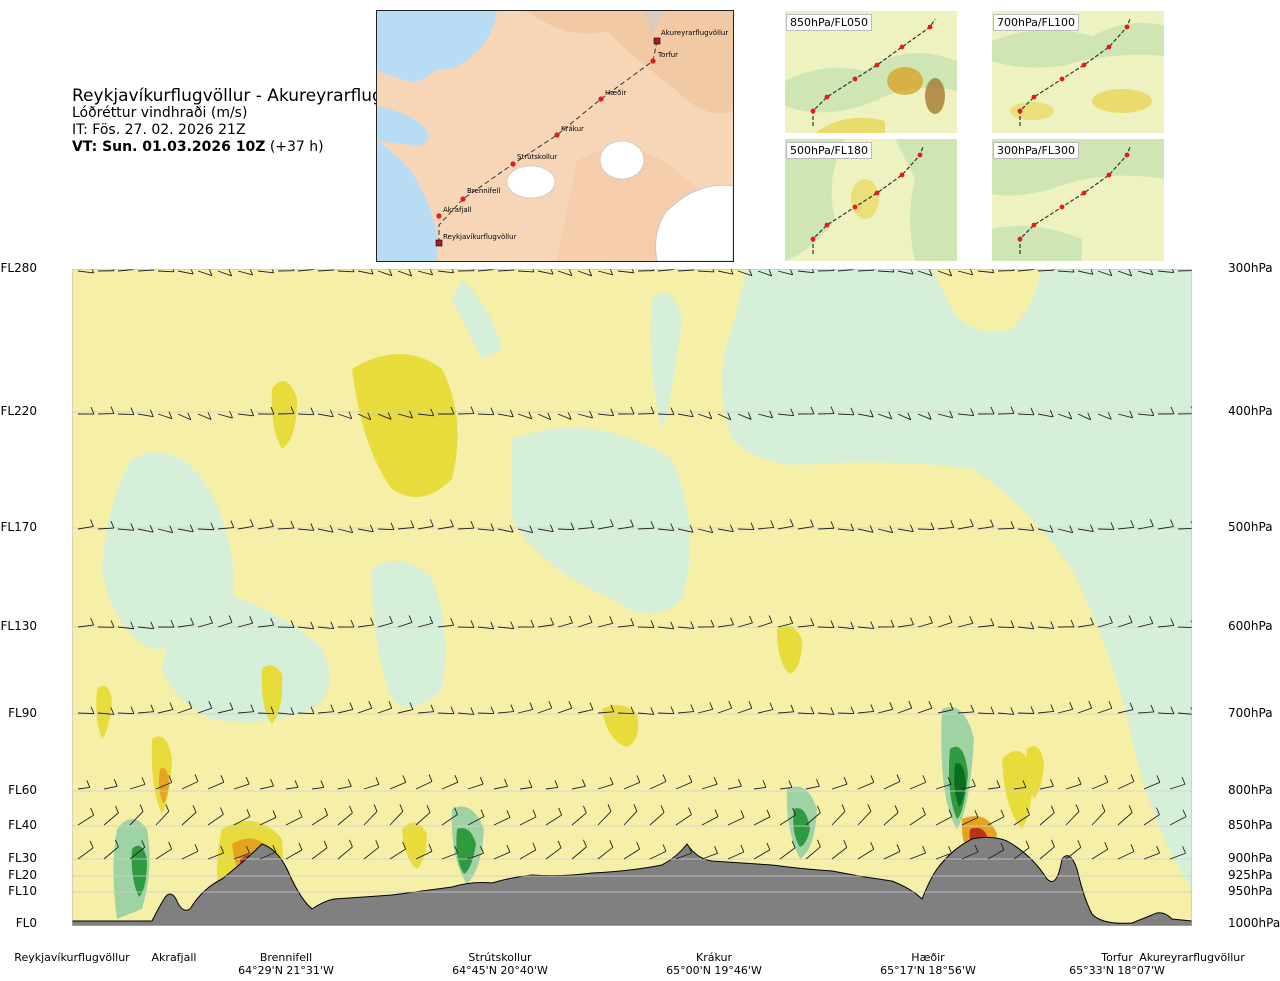 The image size is (1280, 981). I want to click on mini-map-300: 300hPa/FL300, so click(1078, 200).